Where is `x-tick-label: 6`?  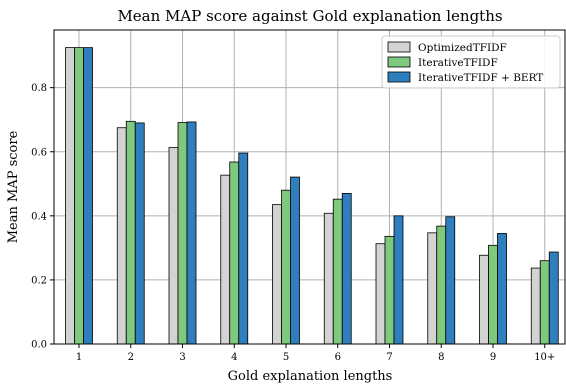 x-tick-label: 6 is located at coordinates (338, 357).